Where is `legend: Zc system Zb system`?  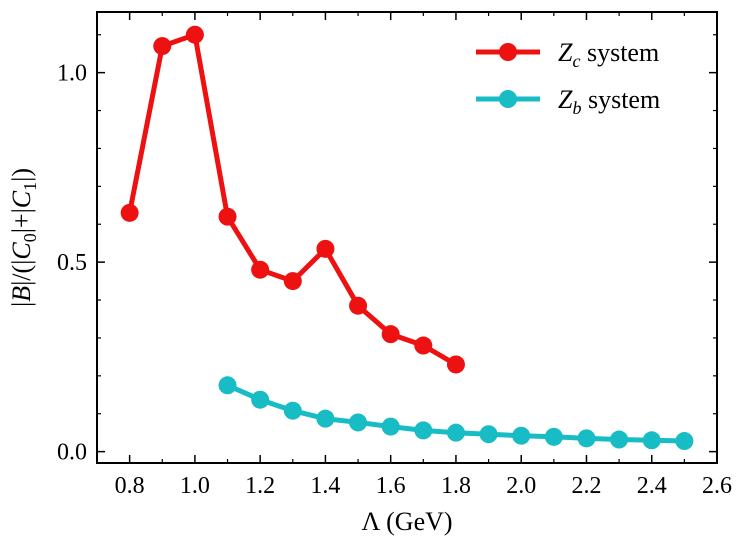
legend: Zc system Zb system is located at coordinates (568, 78).